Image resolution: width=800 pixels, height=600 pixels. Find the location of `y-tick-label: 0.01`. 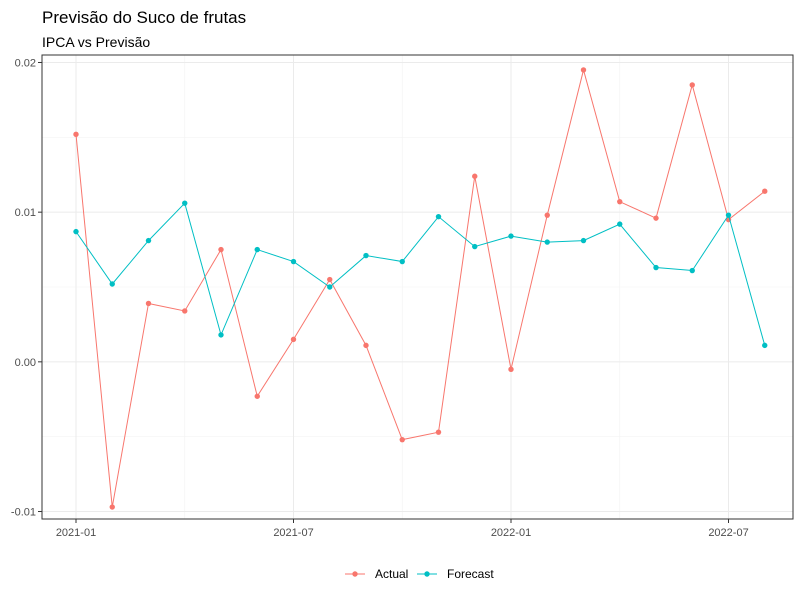

y-tick-label: 0.01 is located at coordinates (25, 213).